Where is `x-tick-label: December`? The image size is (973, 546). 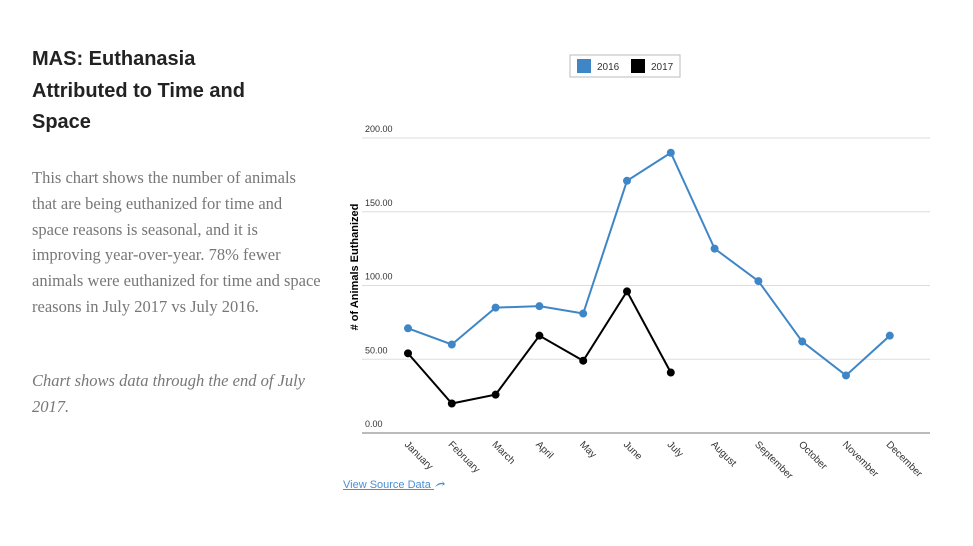 x-tick-label: December is located at coordinates (904, 459).